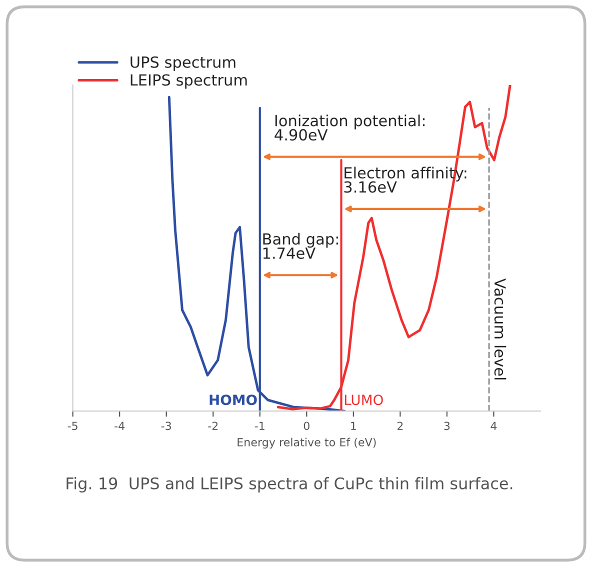 This screenshot has height=567, width=592. I want to click on annotation: LUMO, so click(363, 400).